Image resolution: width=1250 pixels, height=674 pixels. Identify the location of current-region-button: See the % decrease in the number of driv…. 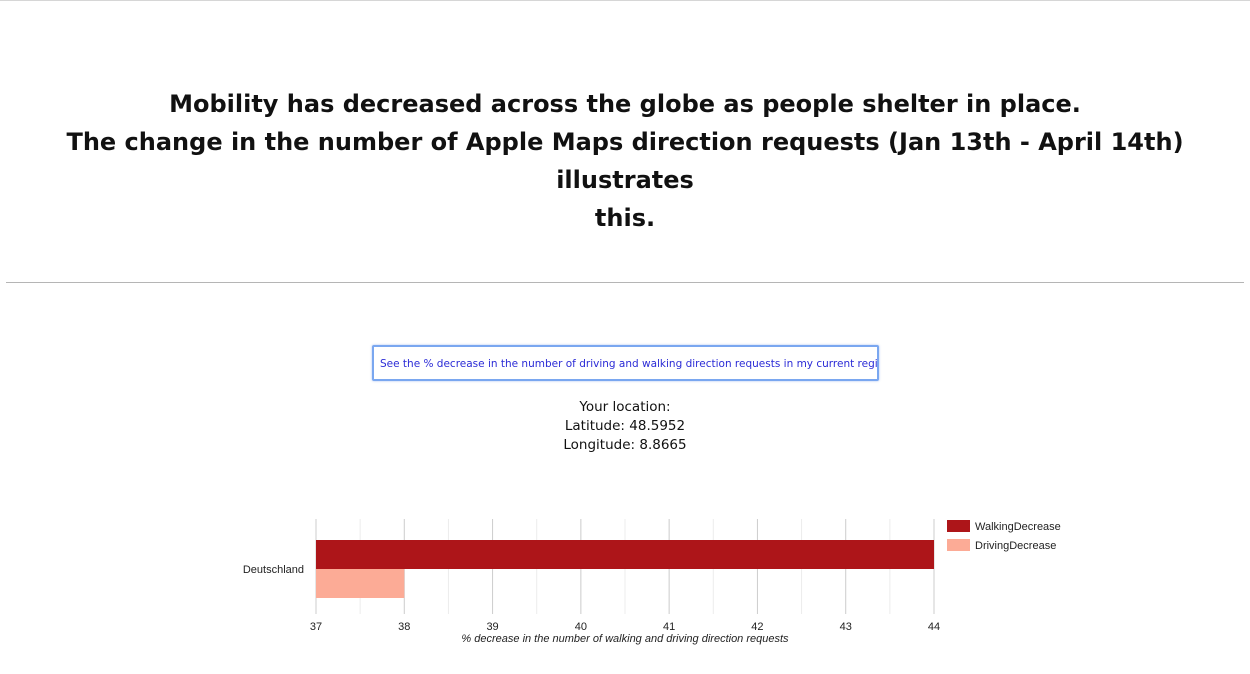
(625, 363).